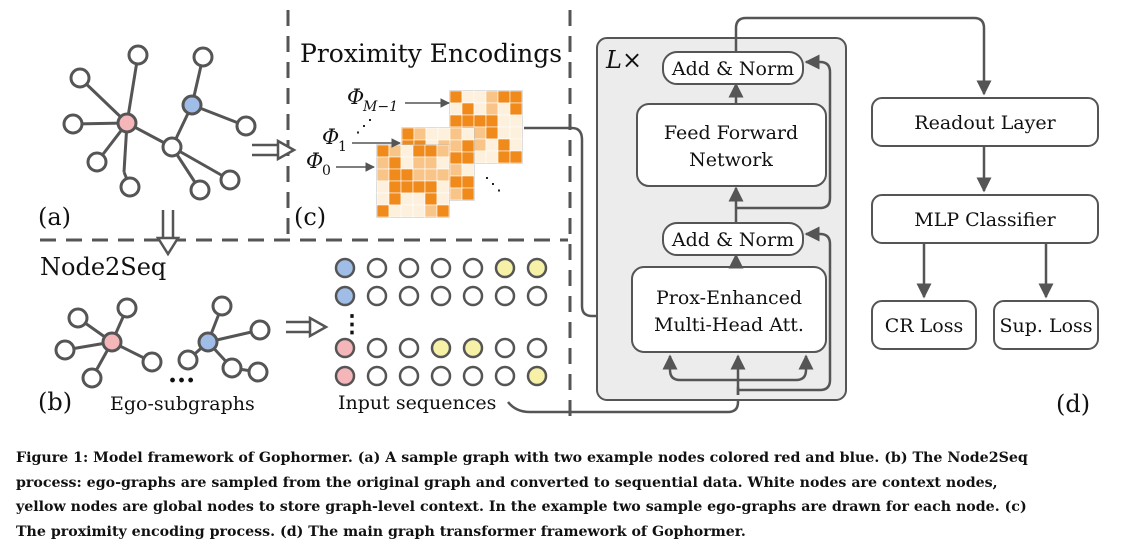 The image size is (1138, 550). I want to click on panel-d-label: (d), so click(1073, 404).